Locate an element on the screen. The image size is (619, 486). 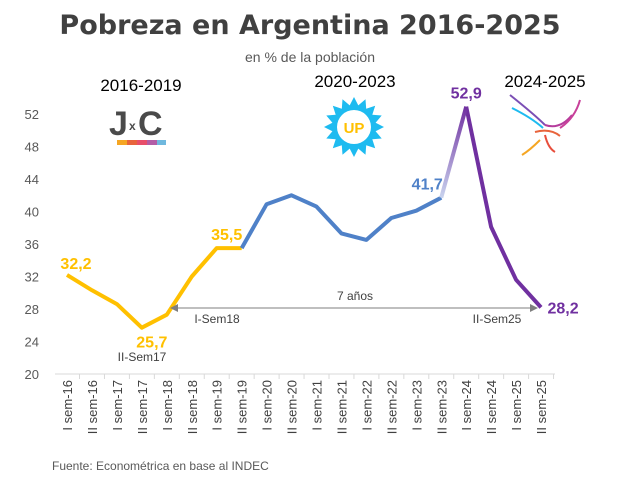
x-tick-label: I sem-17 is located at coordinates (117, 405).